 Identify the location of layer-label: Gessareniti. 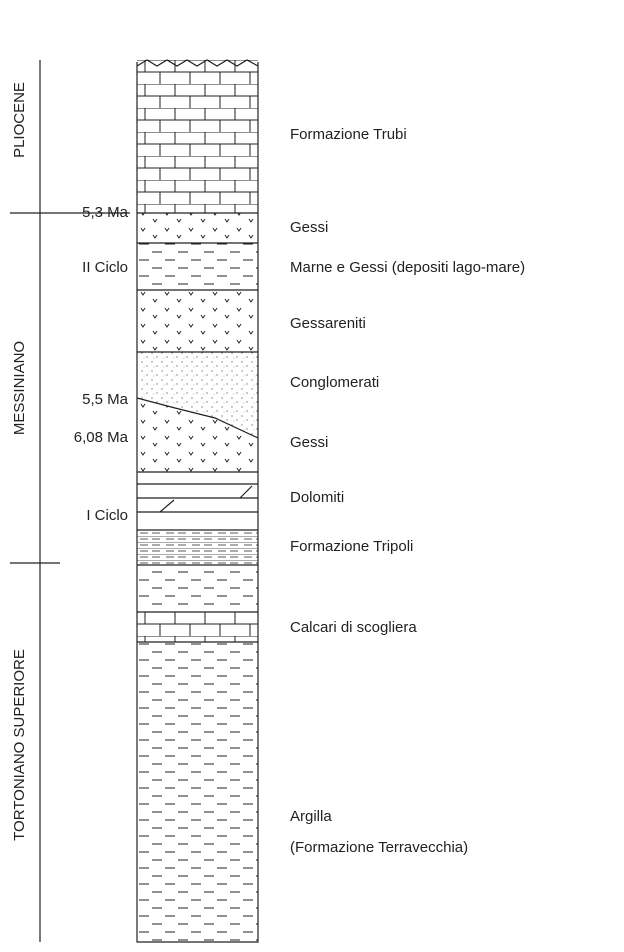
(328, 323).